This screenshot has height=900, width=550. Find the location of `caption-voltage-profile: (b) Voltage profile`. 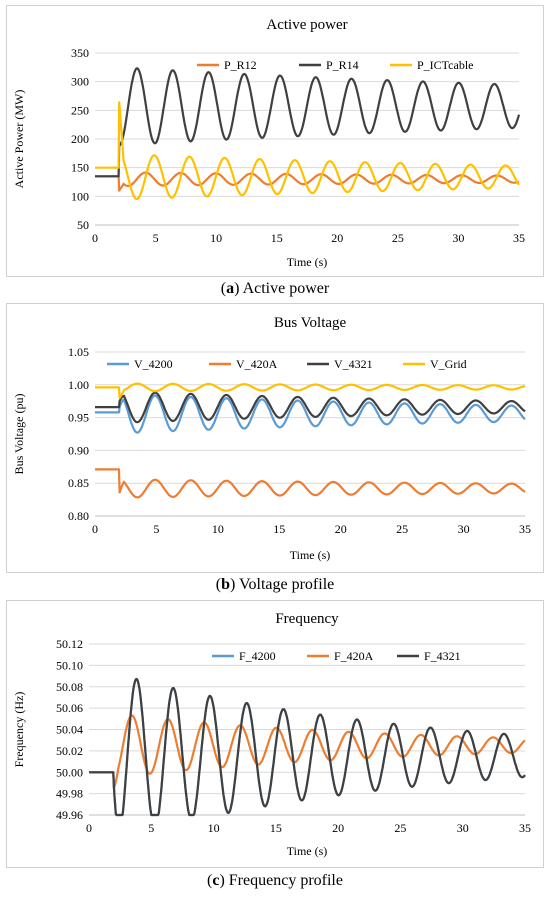

caption-voltage-profile: (b) Voltage profile is located at coordinates (275, 584).